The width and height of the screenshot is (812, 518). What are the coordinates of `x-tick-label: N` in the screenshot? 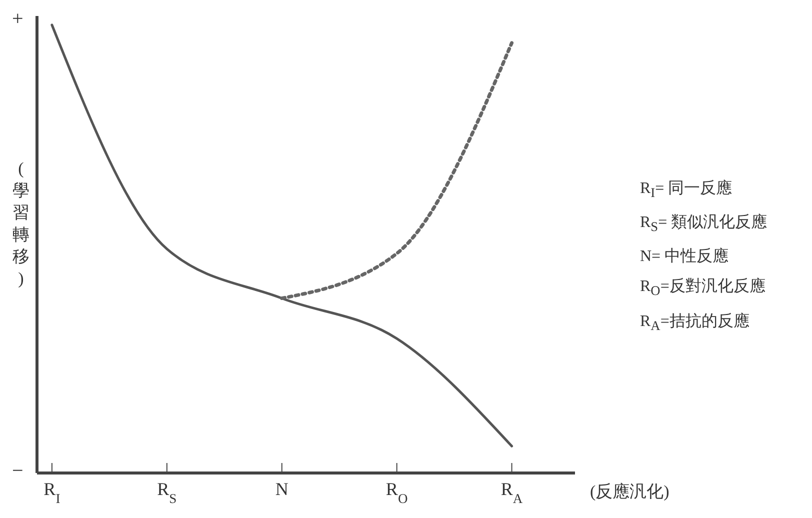 It's located at (281, 489).